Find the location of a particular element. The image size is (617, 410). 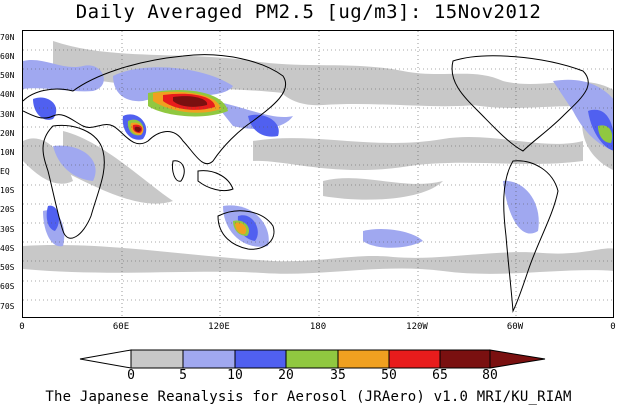

colorbar-label: 50 is located at coordinates (389, 375).